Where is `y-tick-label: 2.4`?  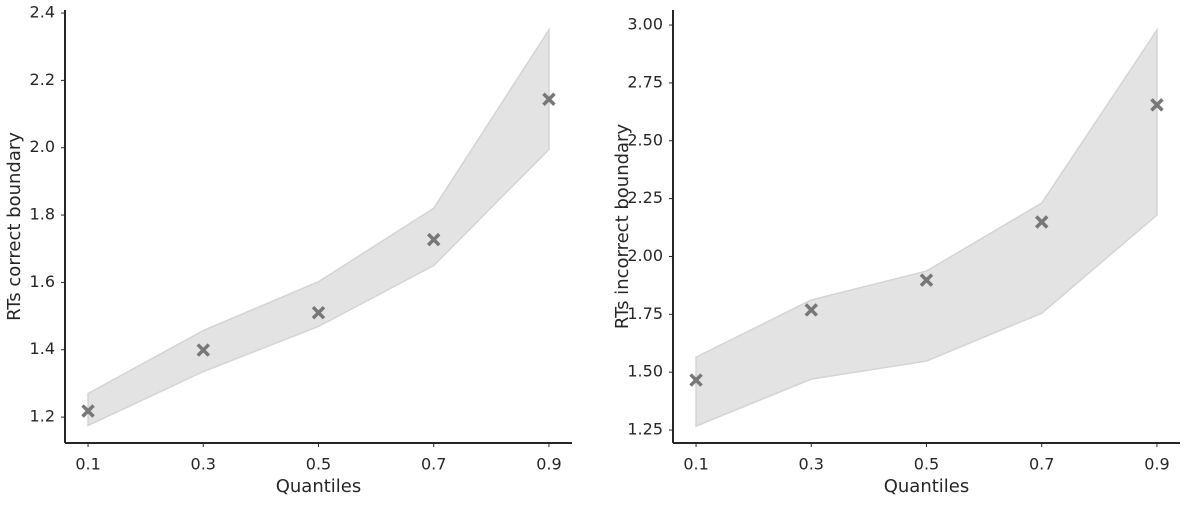
y-tick-label: 2.4 is located at coordinates (42, 12).